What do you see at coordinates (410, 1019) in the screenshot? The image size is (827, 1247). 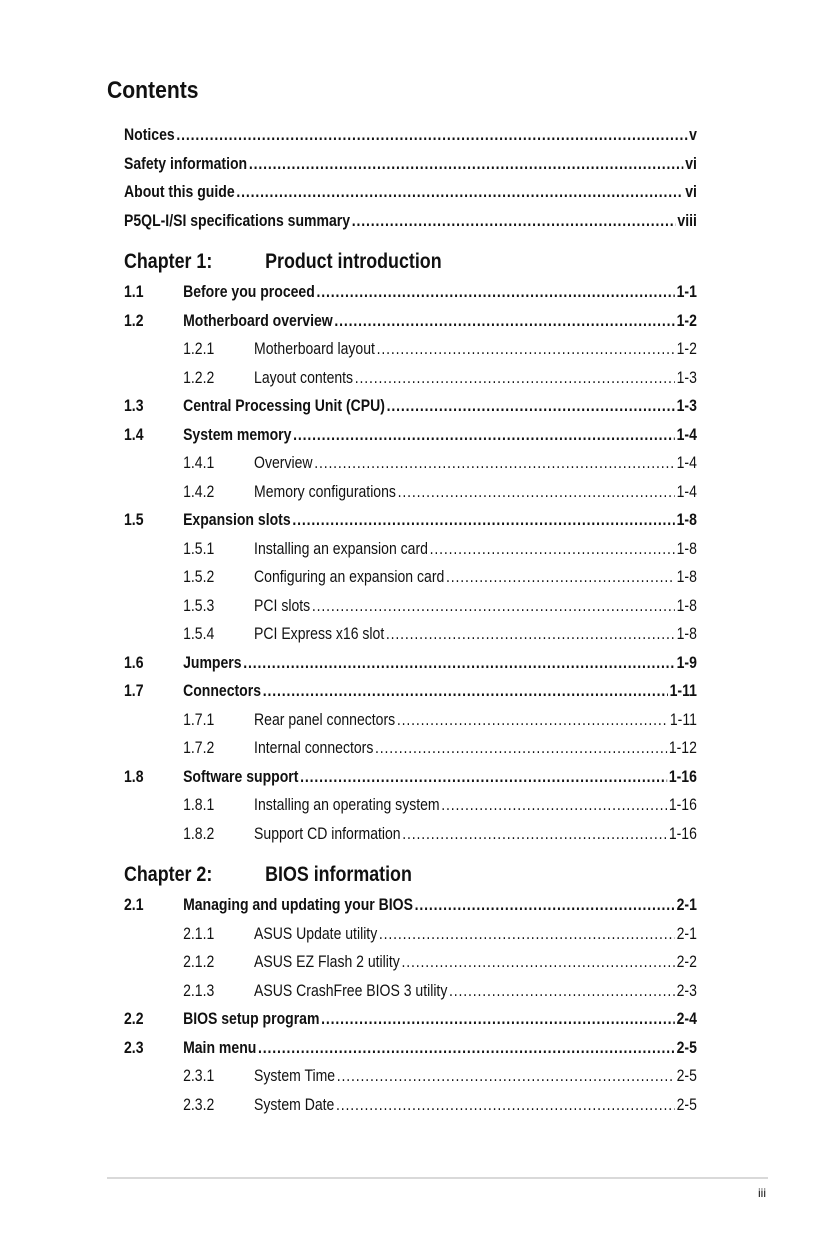 I see `toc-section: 2.2 BIOS setup program 2-4` at bounding box center [410, 1019].